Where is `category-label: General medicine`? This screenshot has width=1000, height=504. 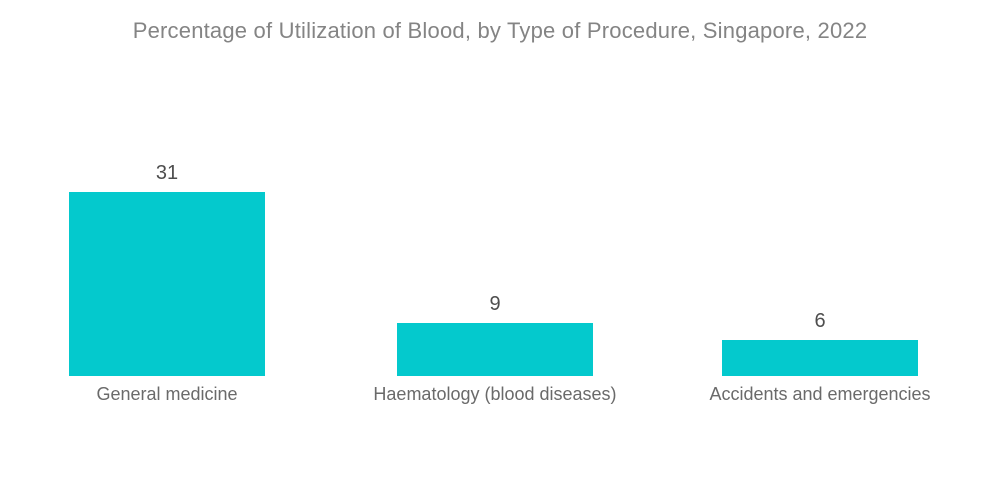 category-label: General medicine is located at coordinates (167, 394).